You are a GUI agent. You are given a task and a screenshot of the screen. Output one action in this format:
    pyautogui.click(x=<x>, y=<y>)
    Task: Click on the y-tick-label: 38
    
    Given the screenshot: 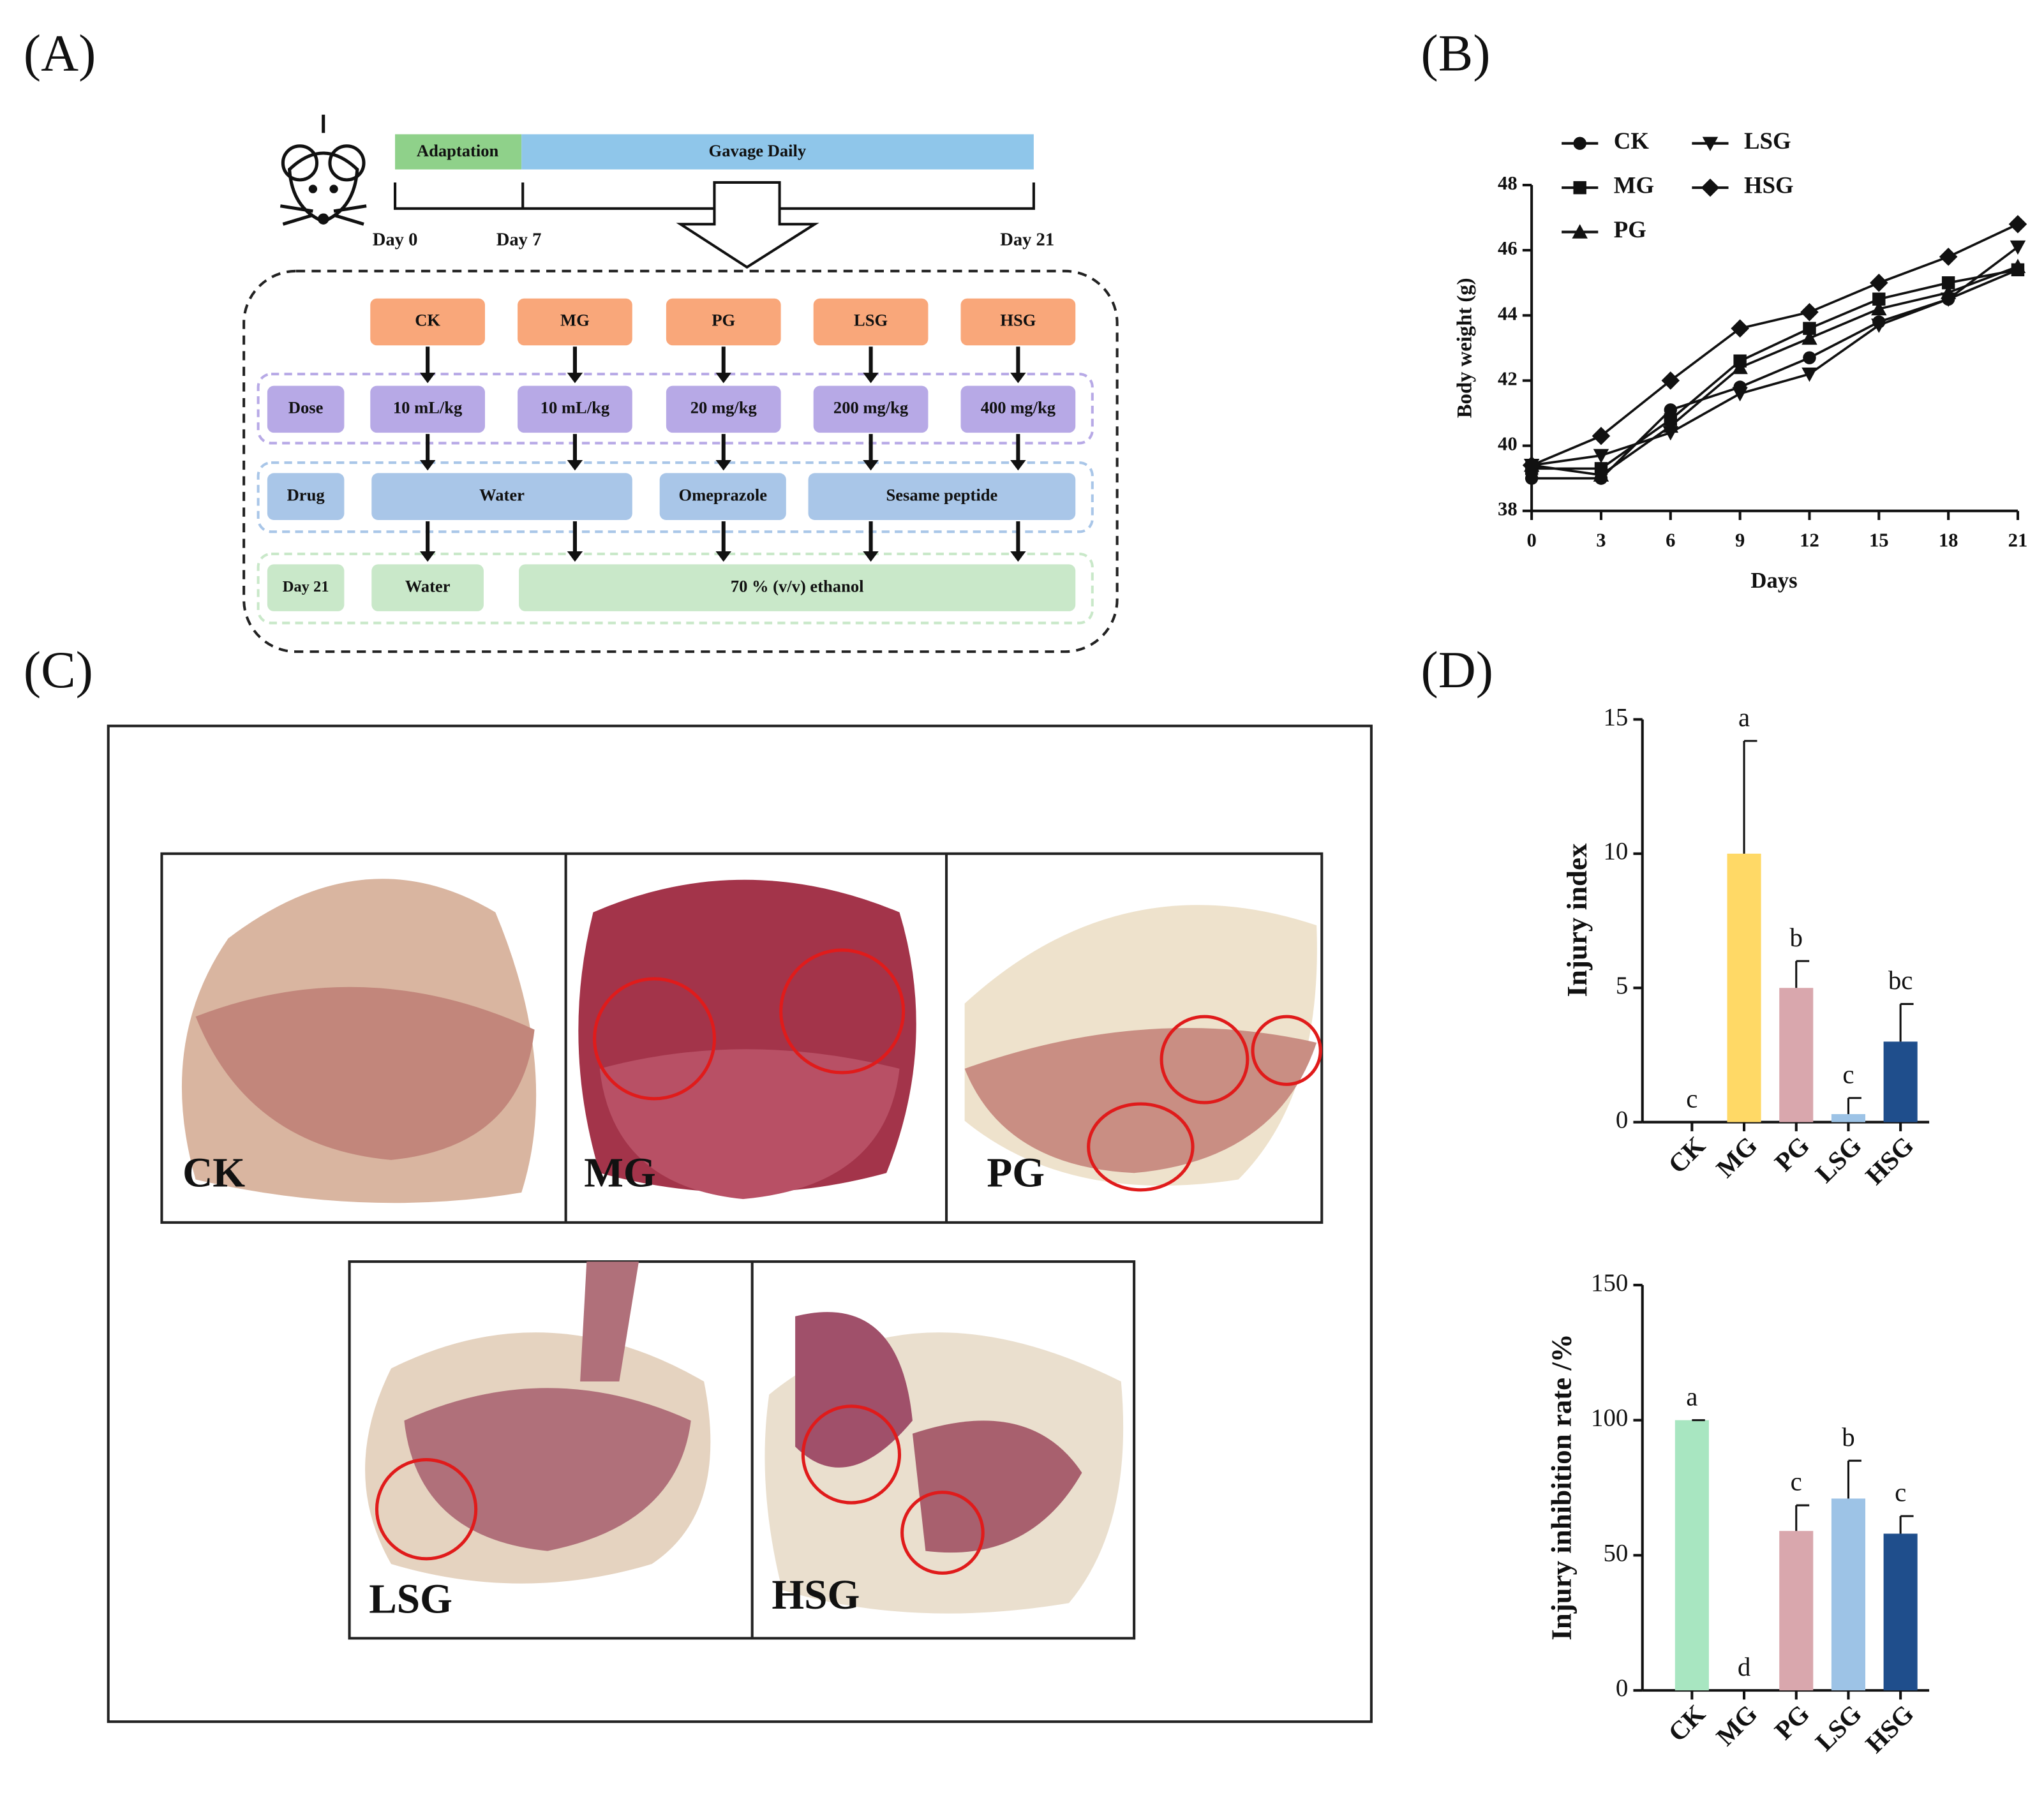 What is the action you would take?
    pyautogui.click(x=1508, y=509)
    